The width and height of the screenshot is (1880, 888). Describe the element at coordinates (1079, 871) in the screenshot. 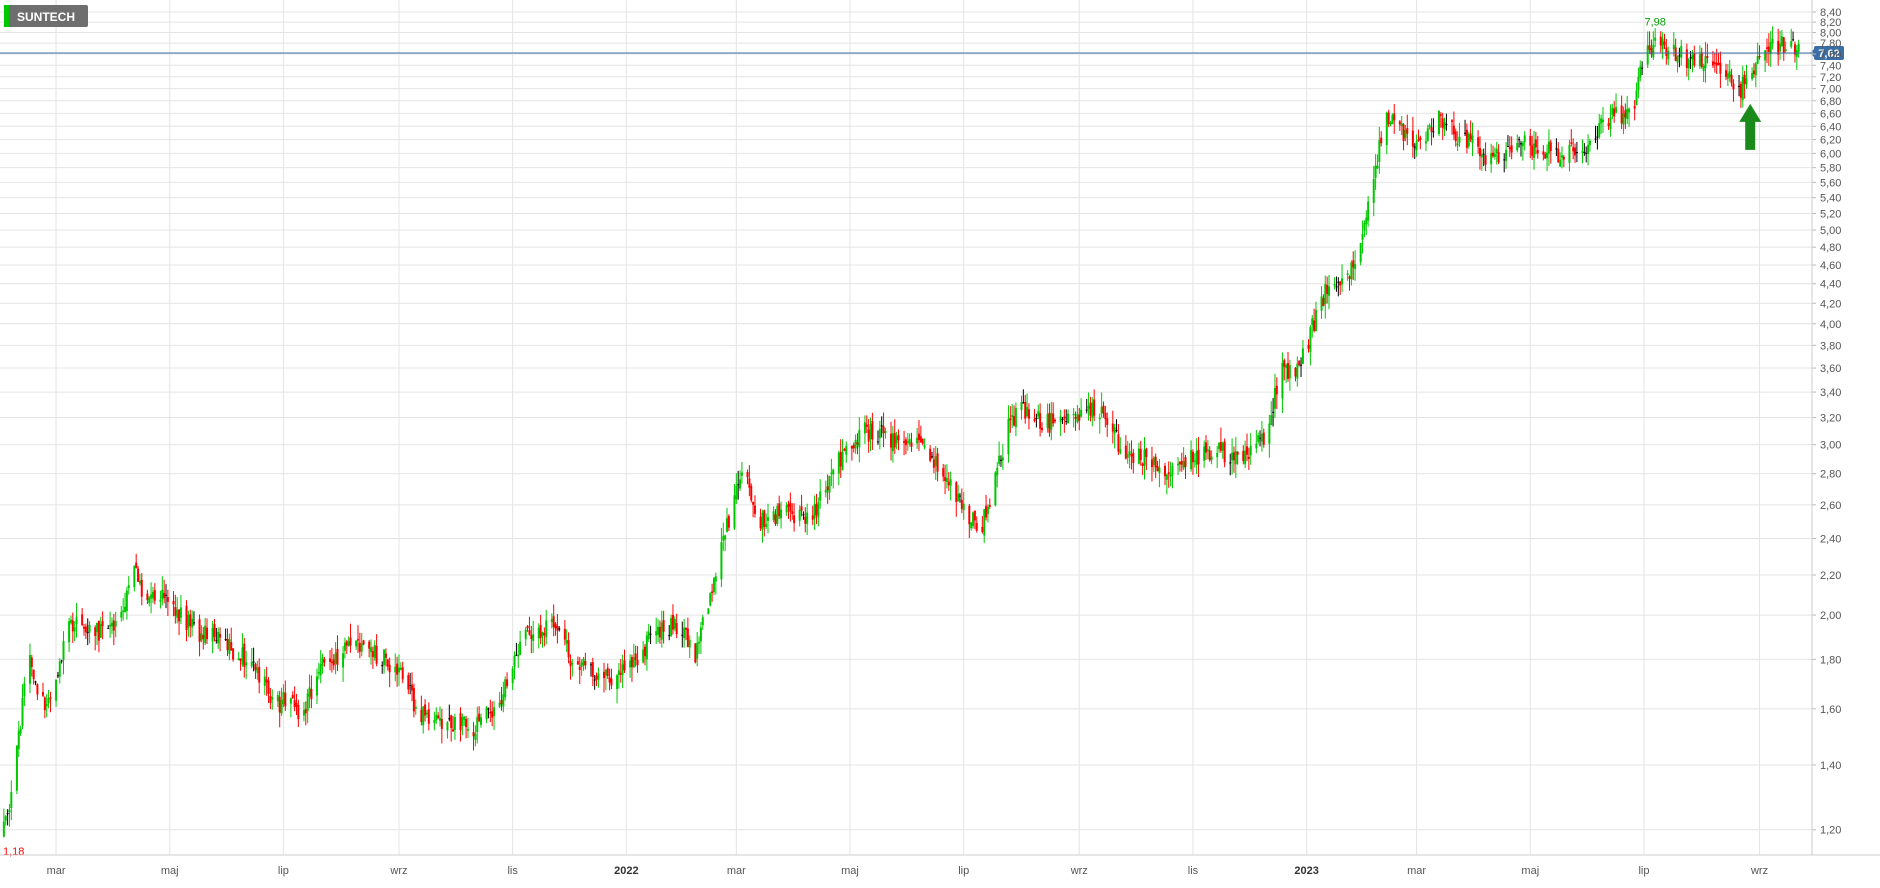

I see `x-tick-label: wrz` at that location.